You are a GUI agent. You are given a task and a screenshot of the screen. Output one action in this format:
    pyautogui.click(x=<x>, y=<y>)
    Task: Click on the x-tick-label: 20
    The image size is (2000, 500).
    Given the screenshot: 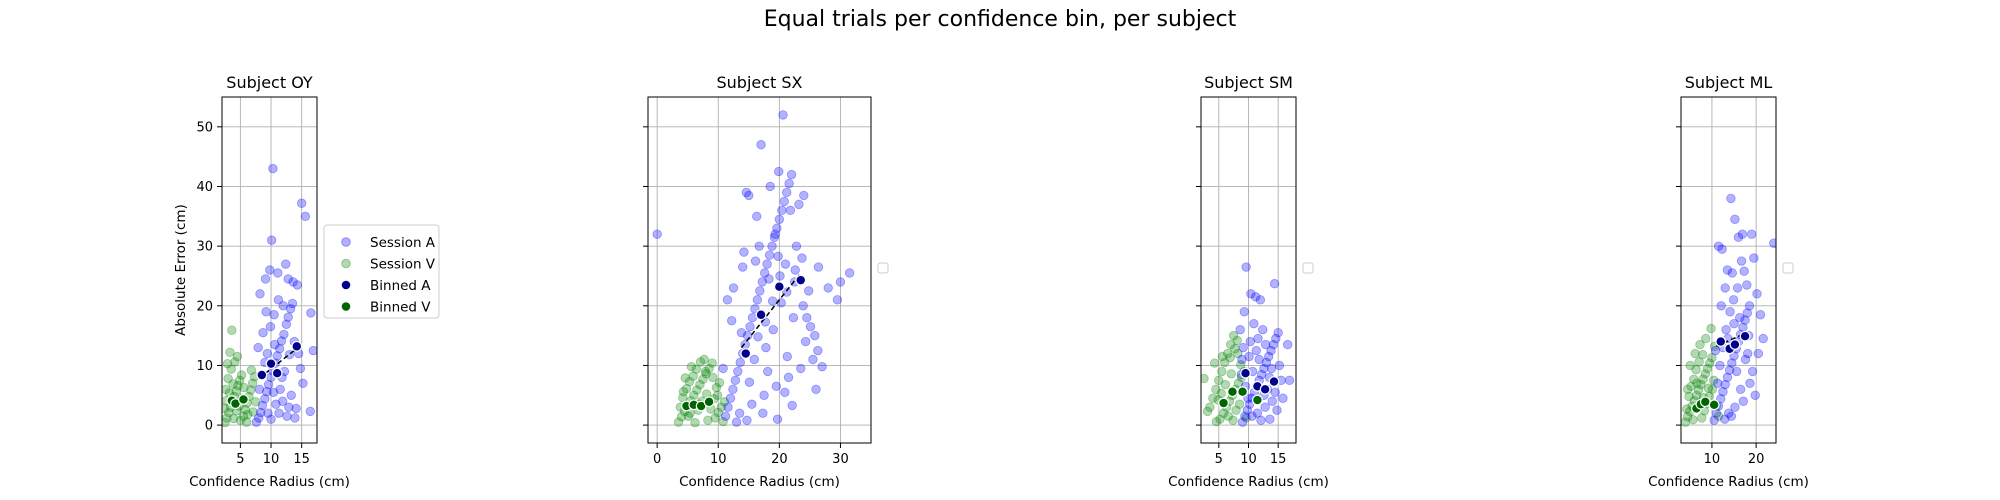 What is the action you would take?
    pyautogui.click(x=779, y=459)
    